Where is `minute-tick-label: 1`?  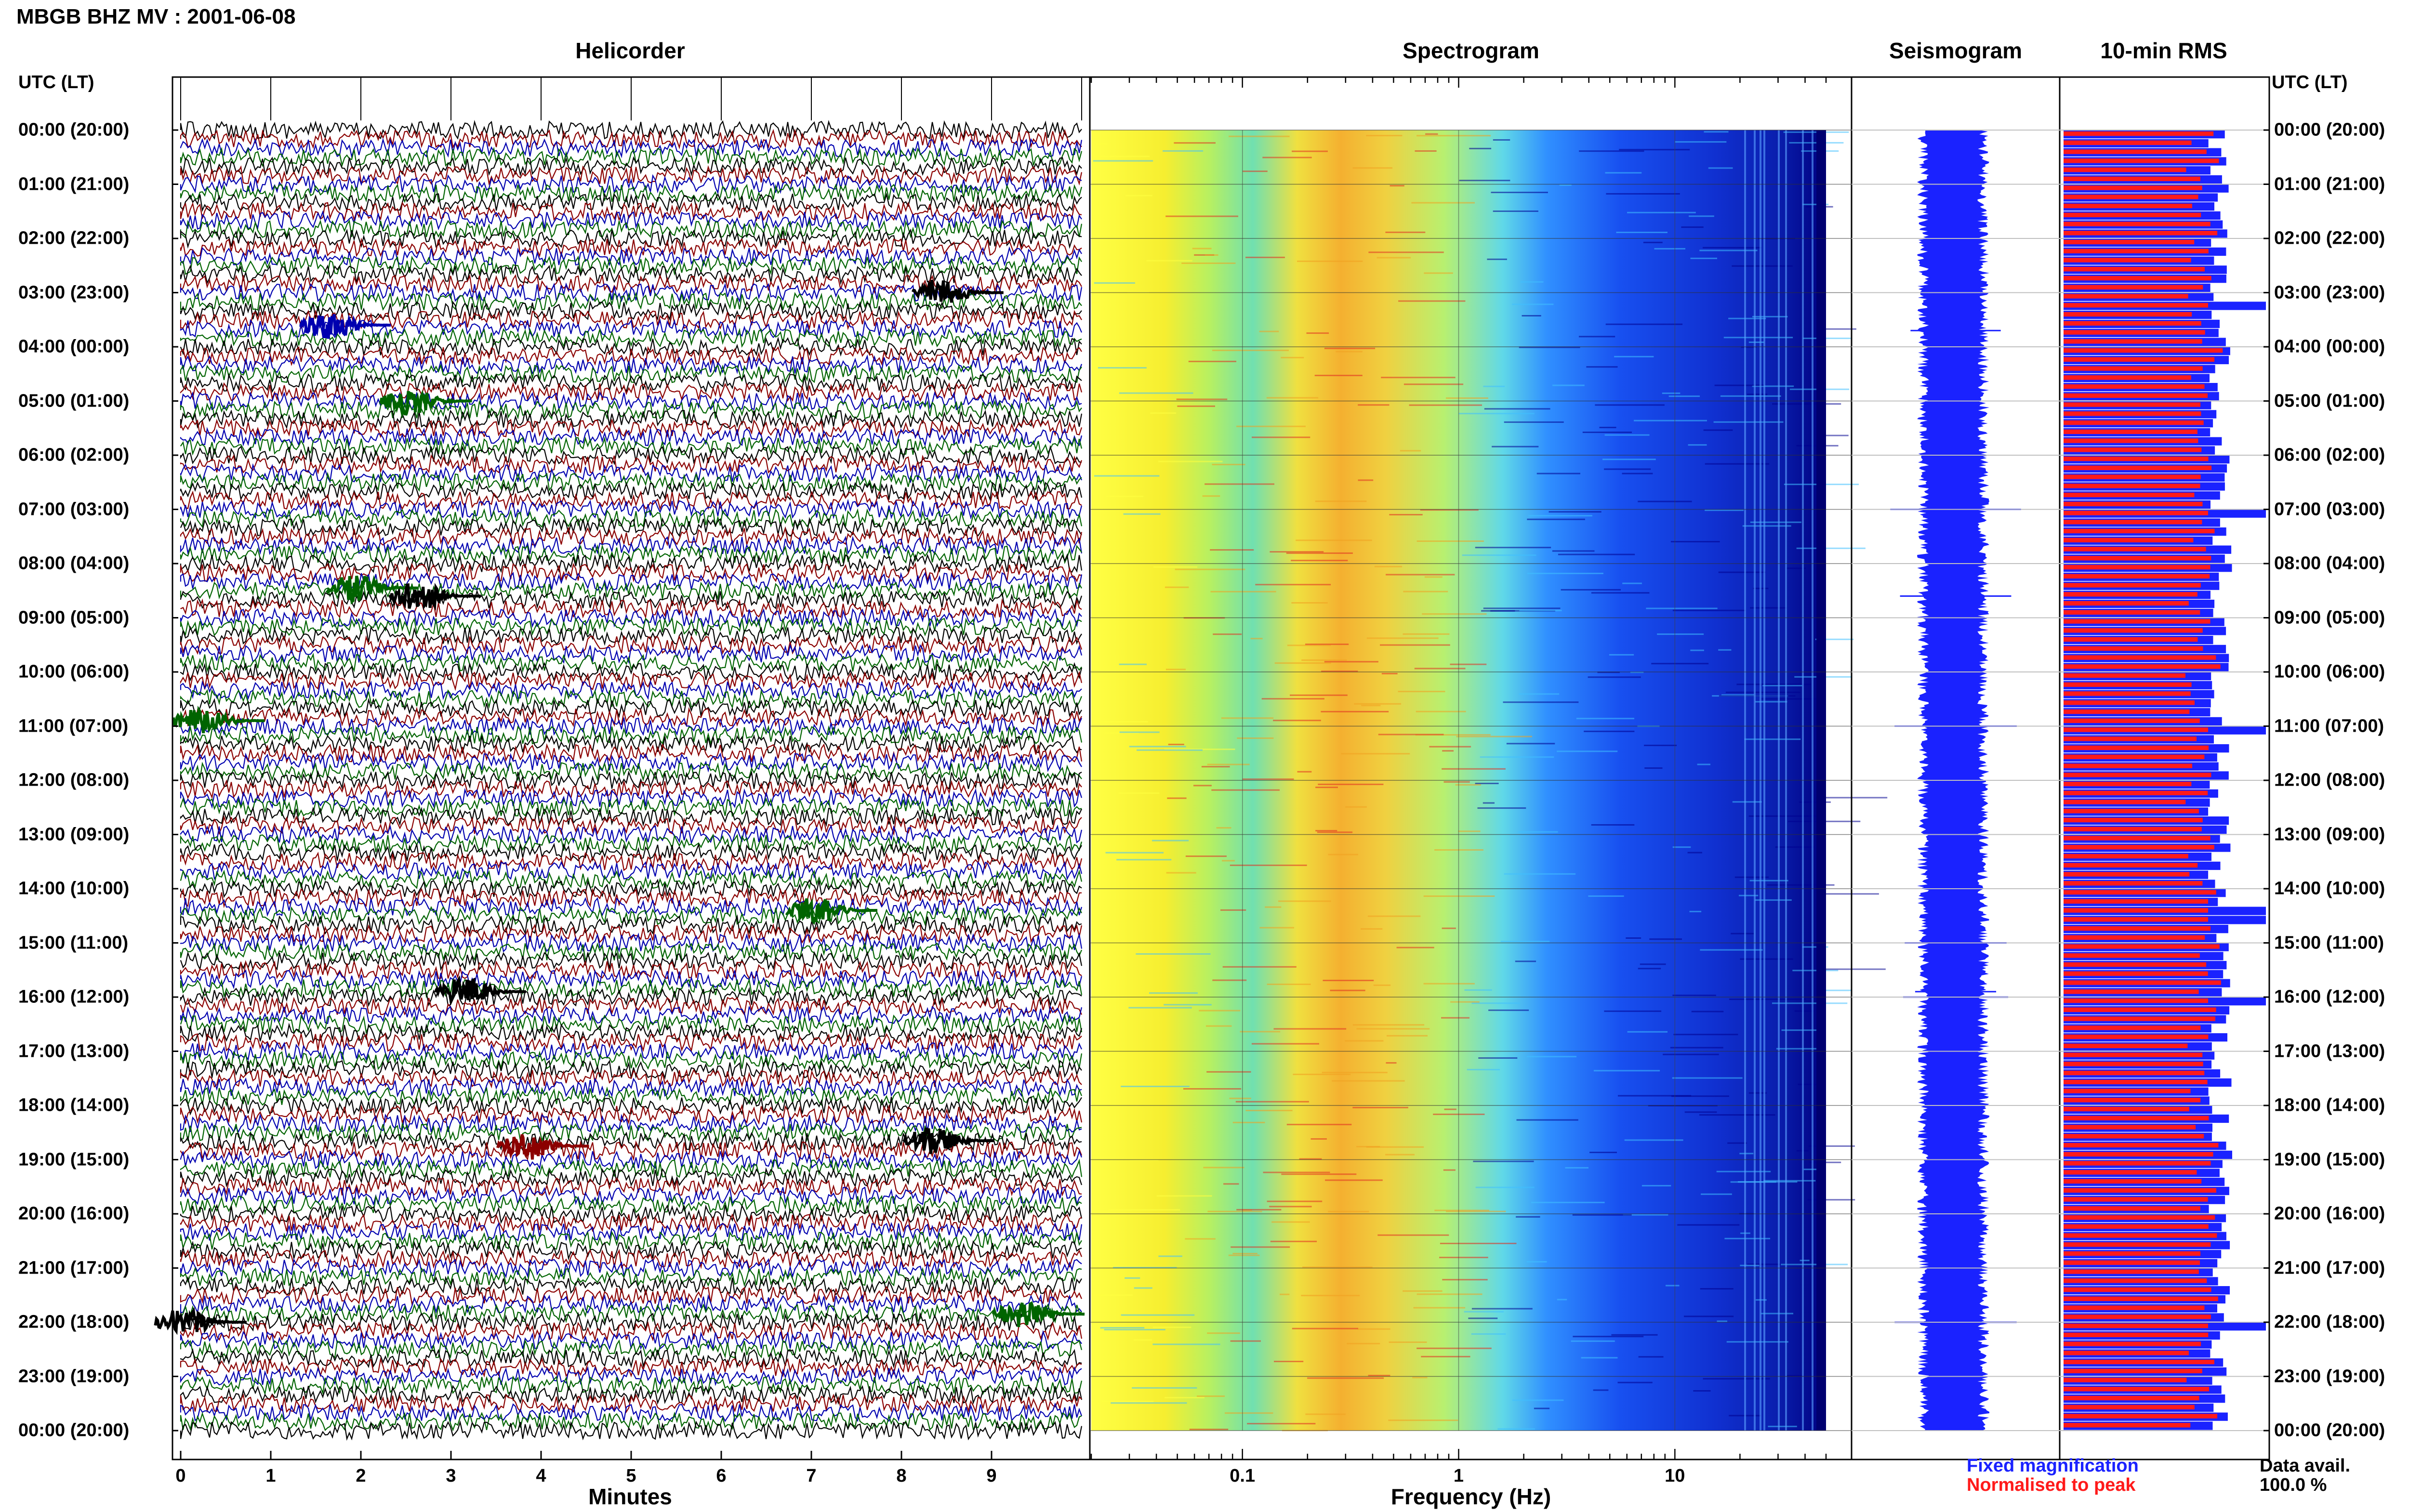
minute-tick-label: 1 is located at coordinates (270, 1476).